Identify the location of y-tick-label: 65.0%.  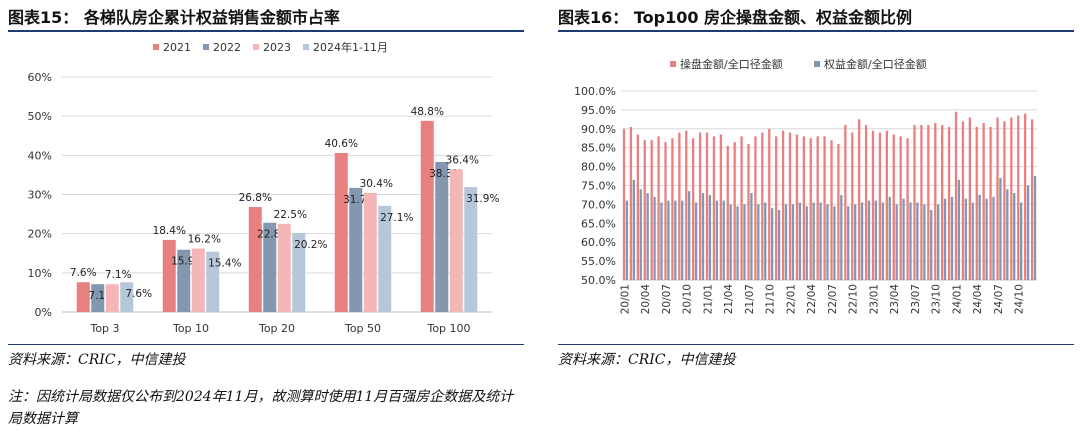
(598, 223).